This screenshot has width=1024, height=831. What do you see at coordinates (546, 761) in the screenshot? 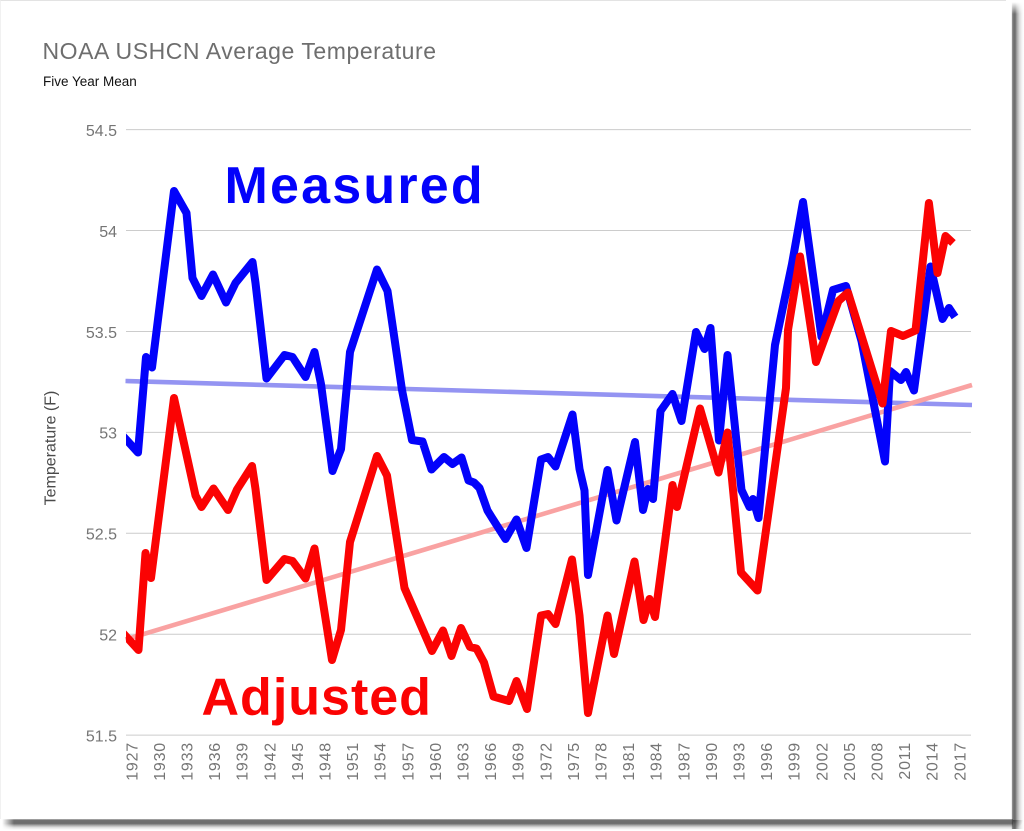
I see `svg-text: 1972` at bounding box center [546, 761].